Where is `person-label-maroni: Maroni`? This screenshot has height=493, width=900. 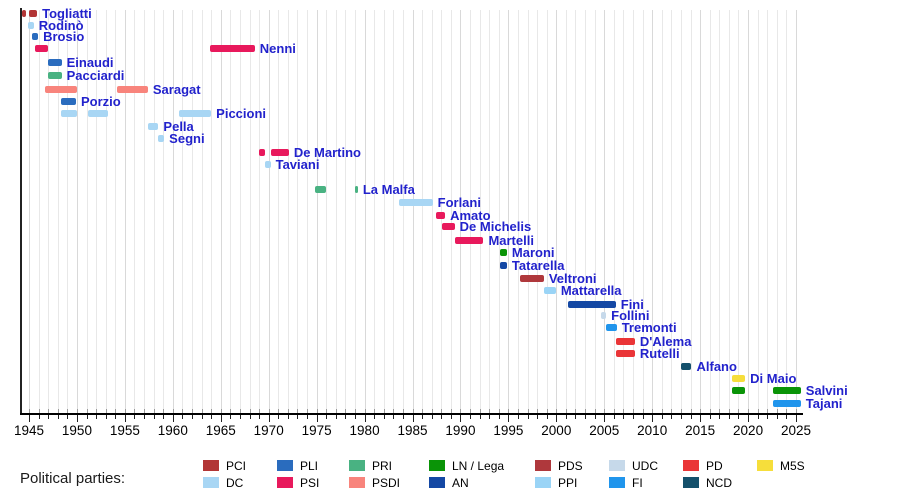
person-label-maroni: Maroni is located at coordinates (533, 253).